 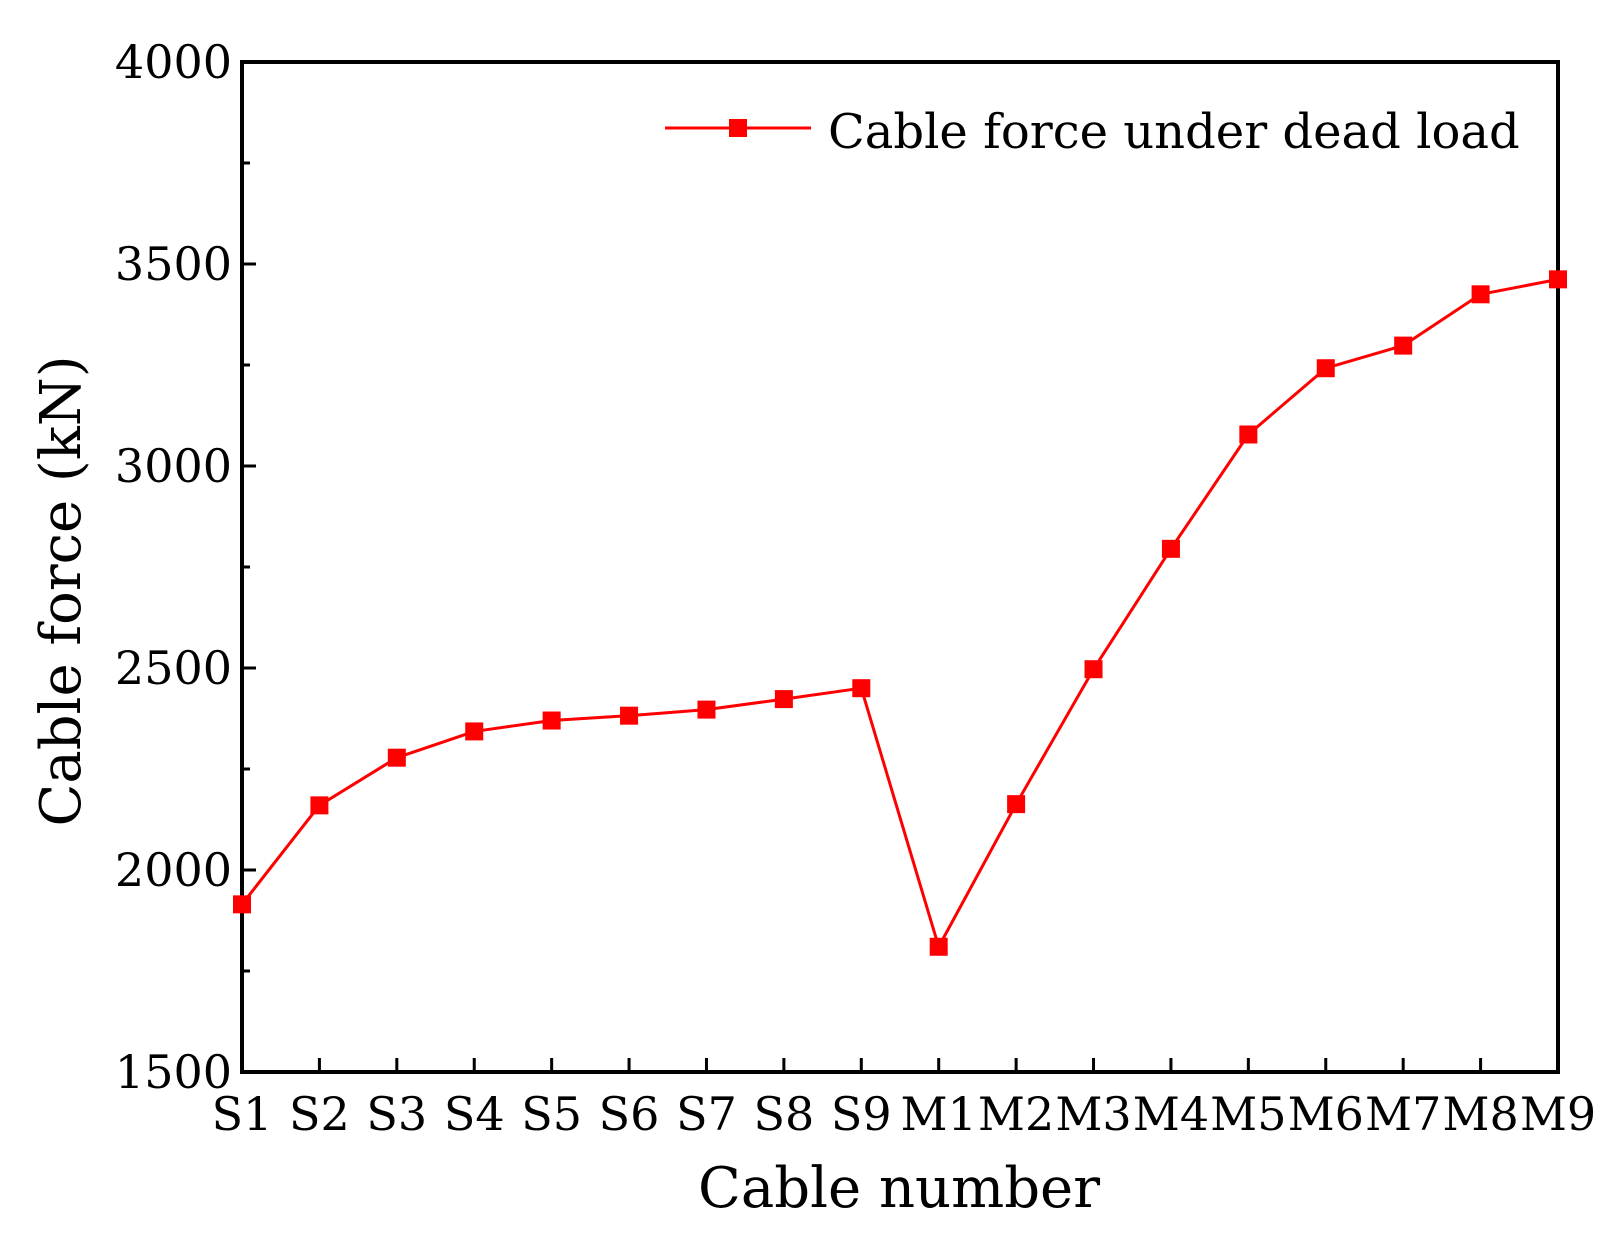 I want to click on x-tick-label: S9, so click(x=861, y=1114).